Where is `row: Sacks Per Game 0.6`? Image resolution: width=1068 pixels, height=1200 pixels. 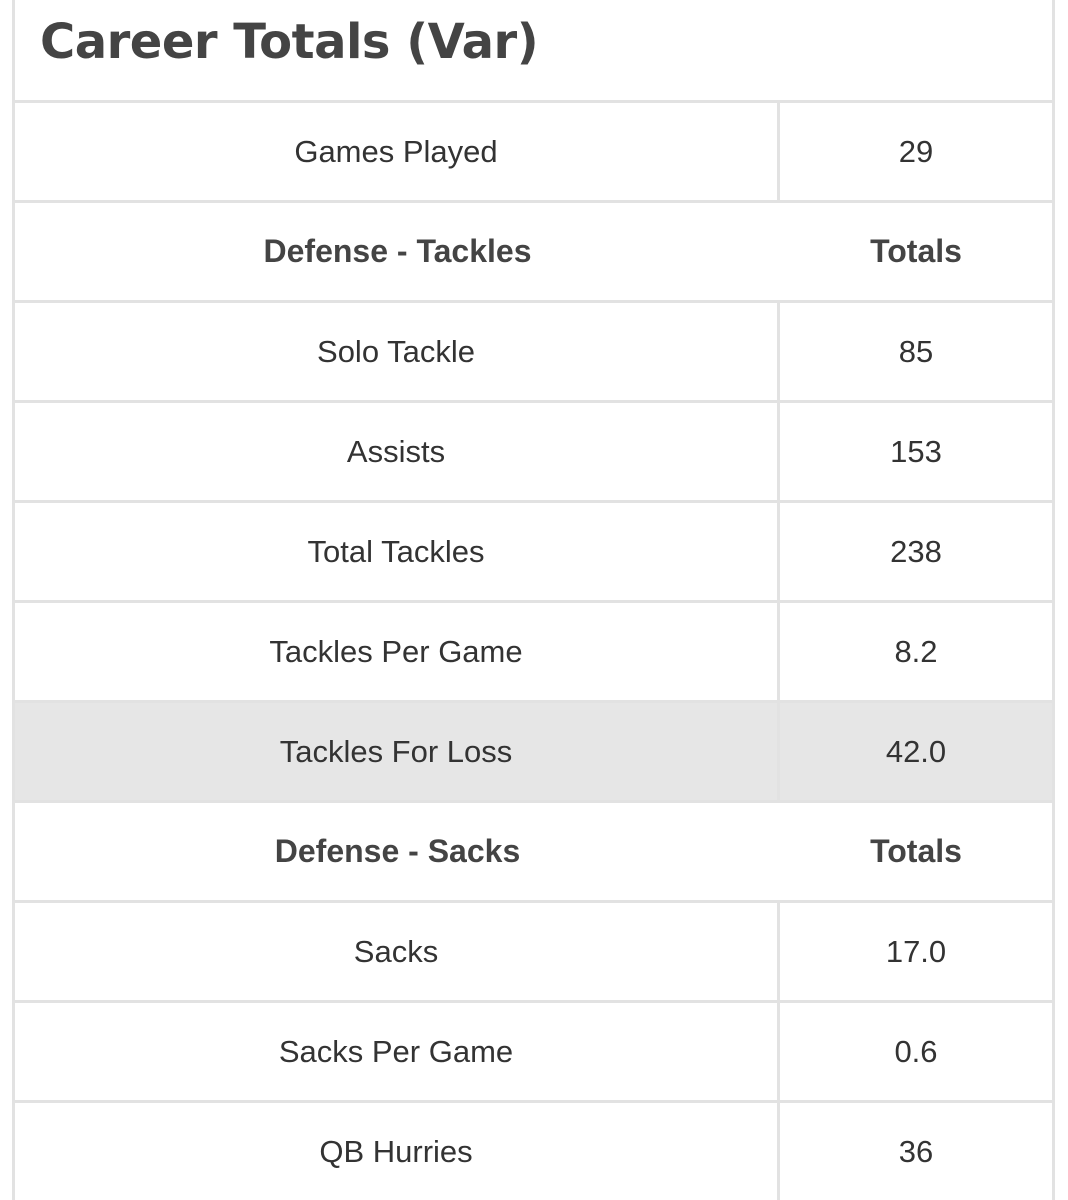 row: Sacks Per Game 0.6 is located at coordinates (533, 1050).